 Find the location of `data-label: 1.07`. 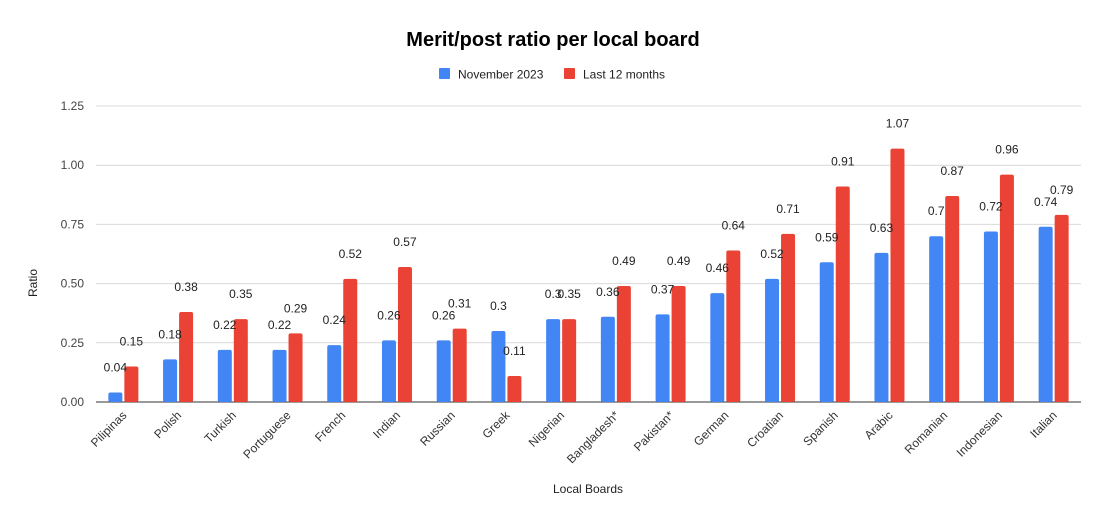

data-label: 1.07 is located at coordinates (898, 124).